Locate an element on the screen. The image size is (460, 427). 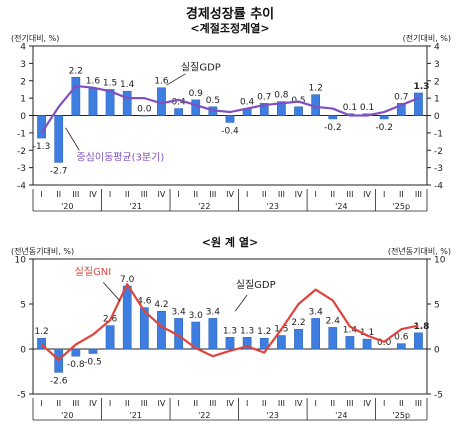
orig-y-tick-label-left: 10 is located at coordinates (21, 261).